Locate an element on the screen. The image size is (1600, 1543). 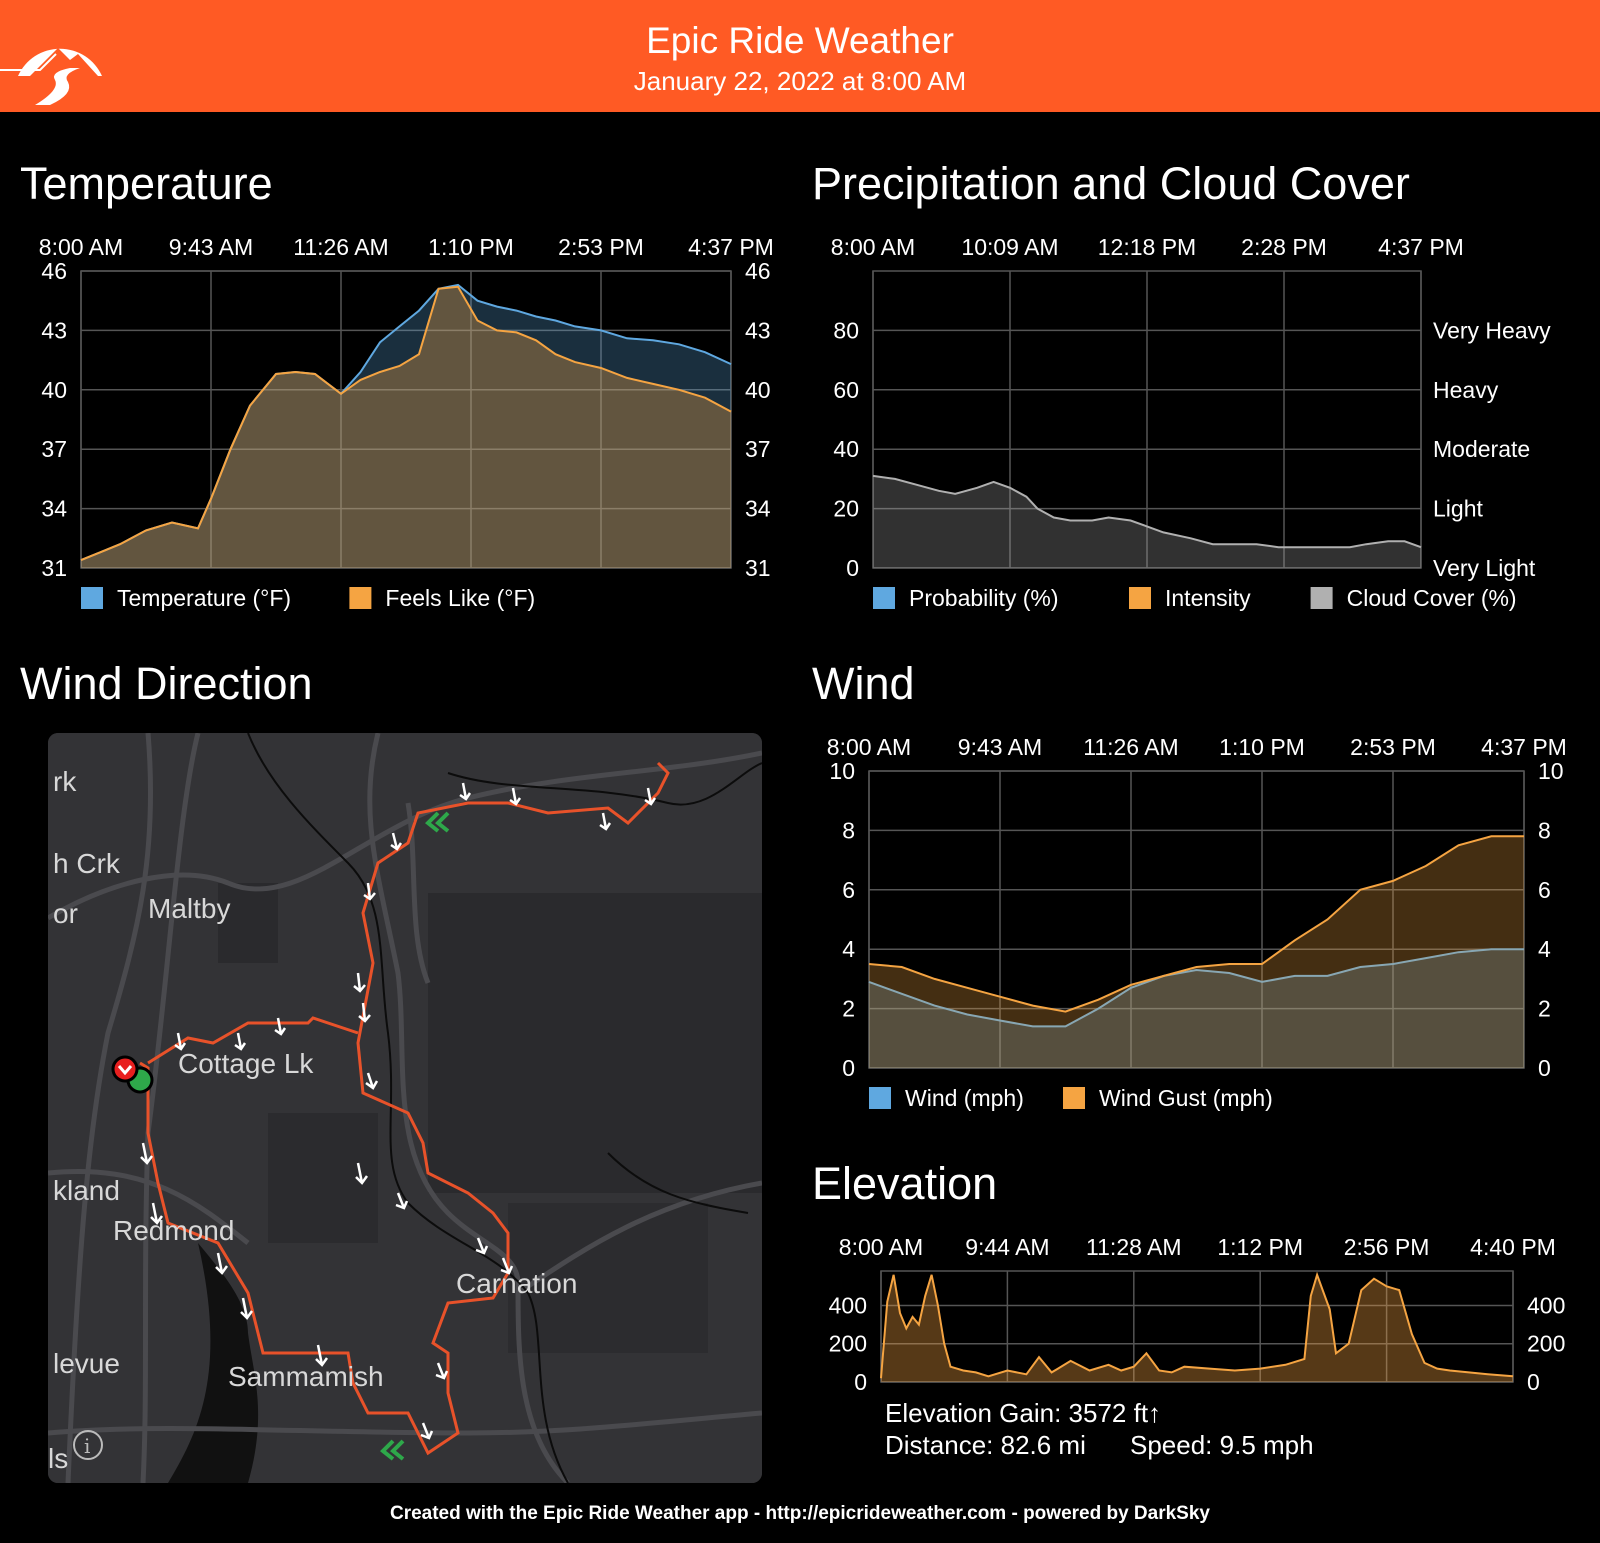
precip-x-tick-label: 4:37 PM is located at coordinates (1421, 247).